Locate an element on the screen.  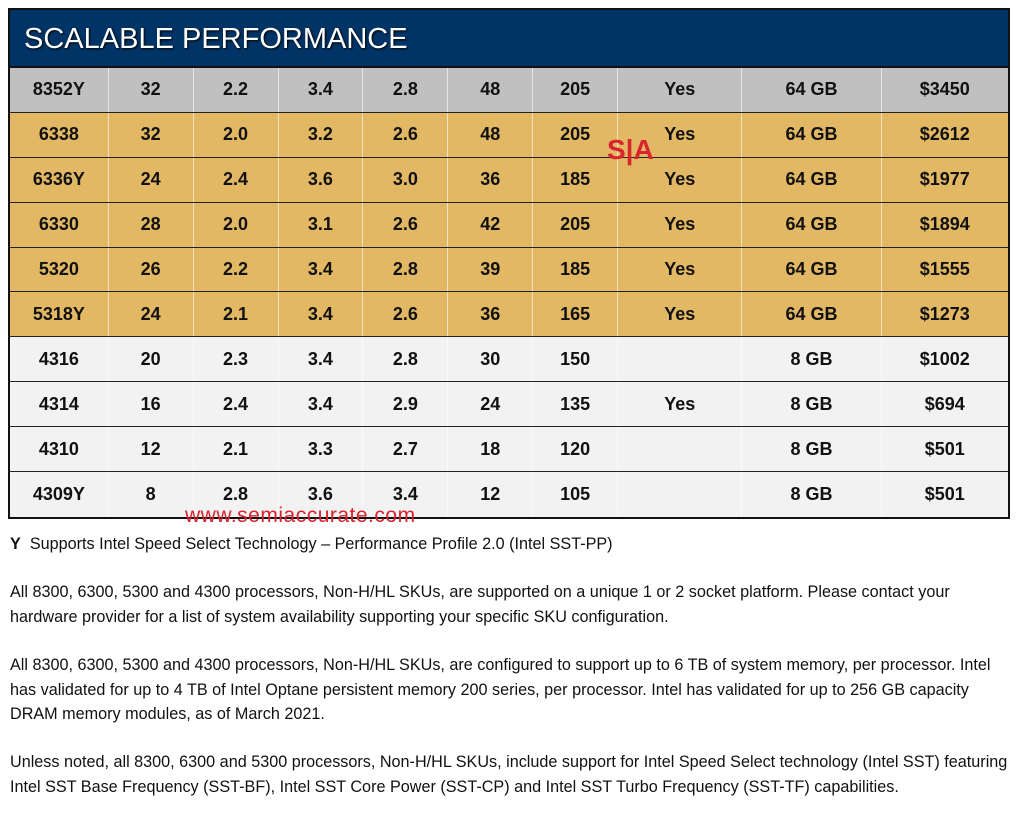
cell-sku: 4309Y is located at coordinates (59, 494).